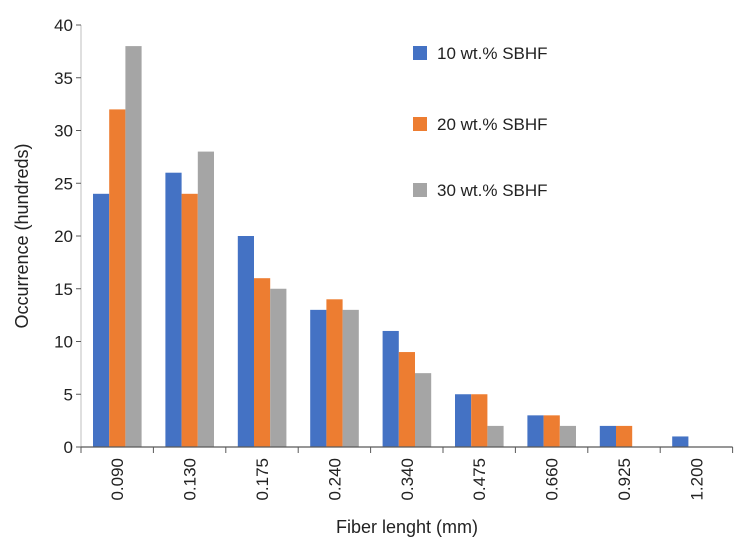 The image size is (750, 550). I want to click on y-tick-label: 25, so click(63, 183).